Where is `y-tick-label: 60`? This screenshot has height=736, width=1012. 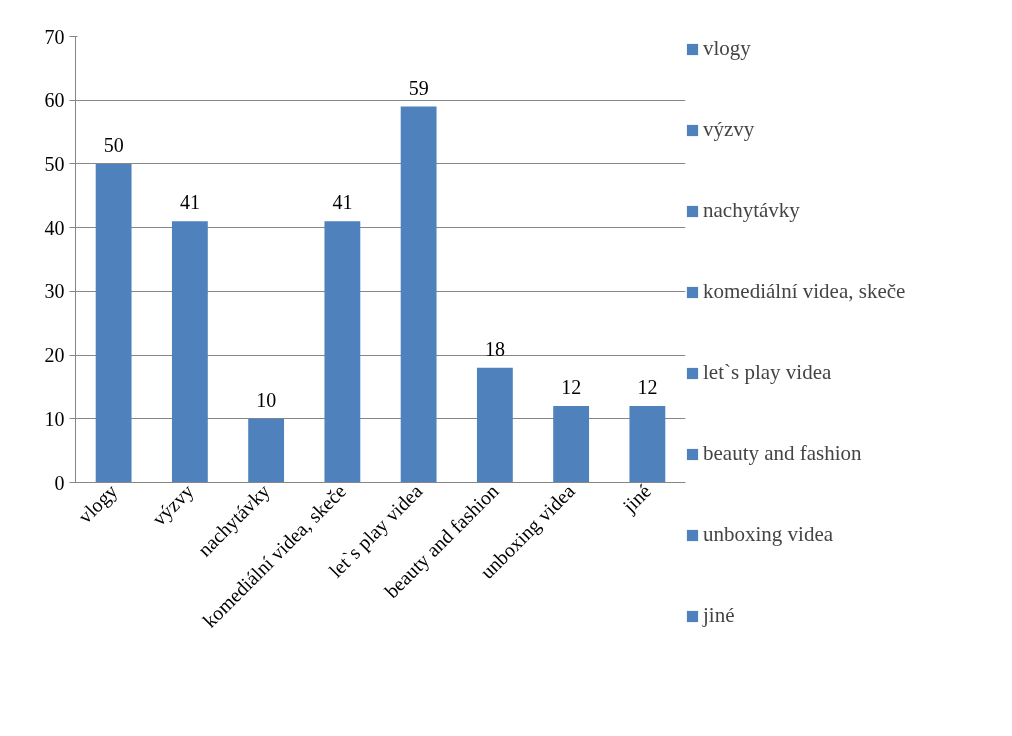
y-tick-label: 60 is located at coordinates (54, 100).